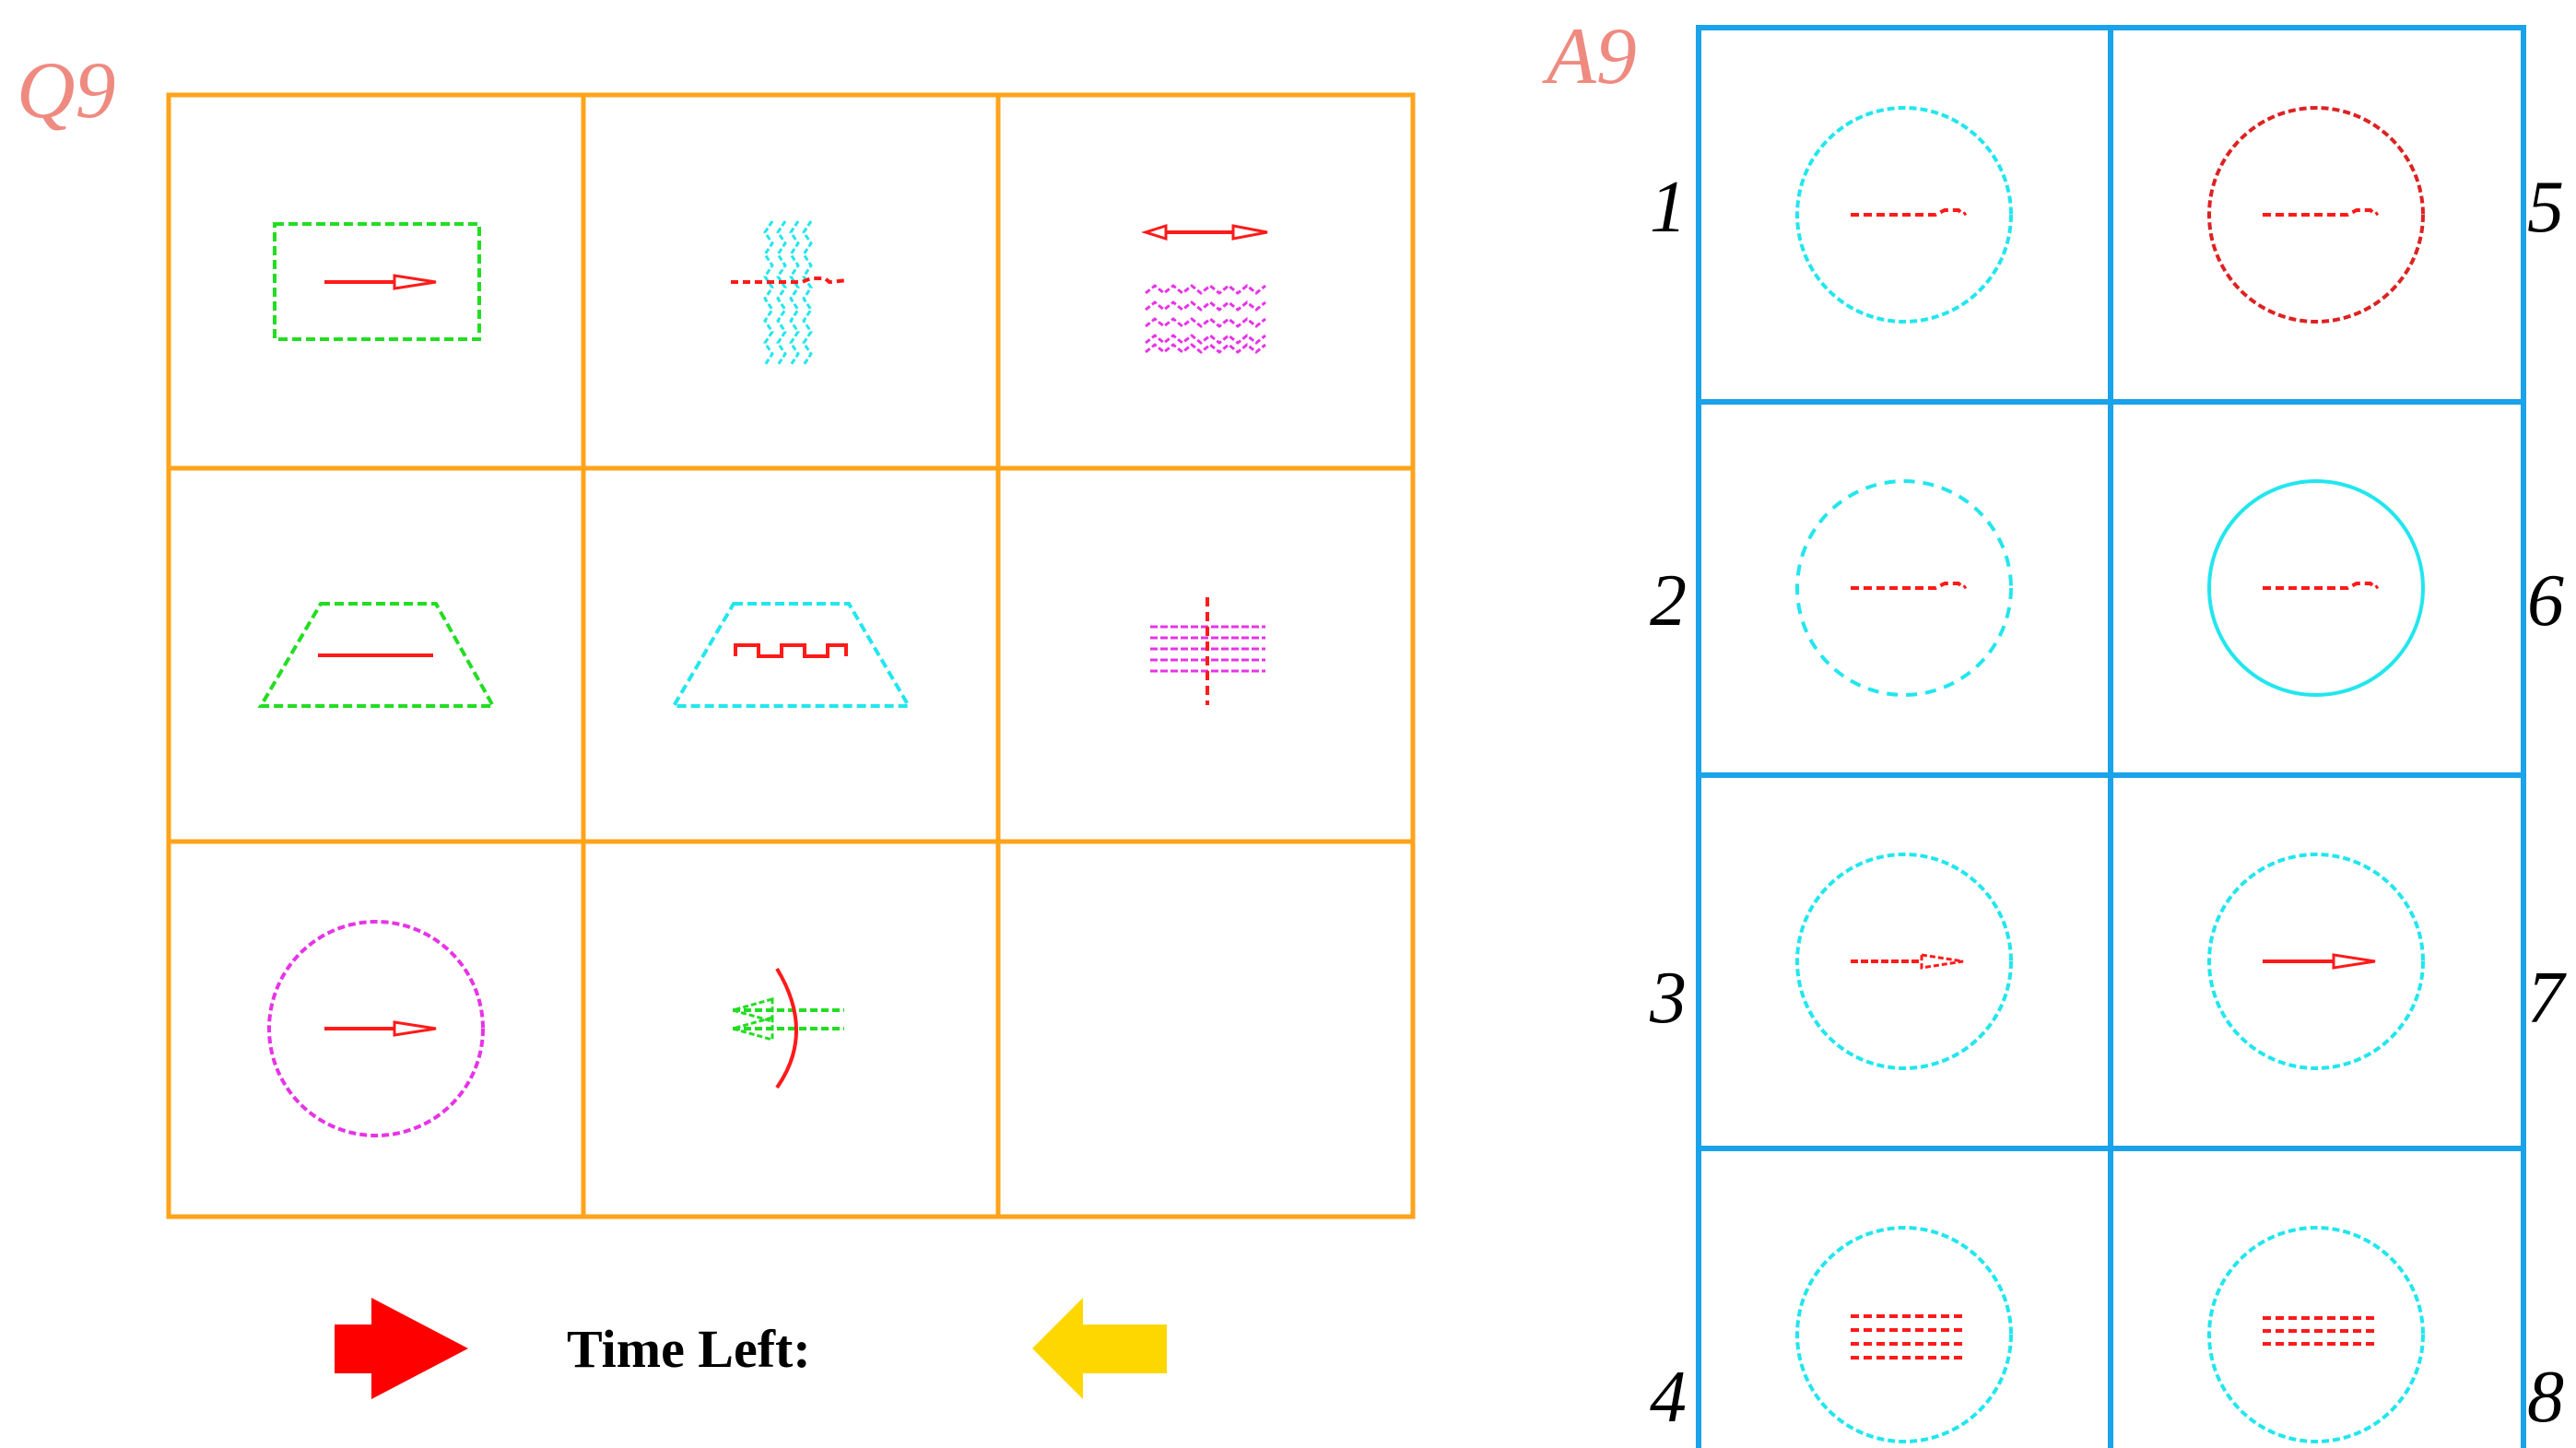  Describe the element at coordinates (2545, 601) in the screenshot. I see `answer-number-6: 6` at that location.